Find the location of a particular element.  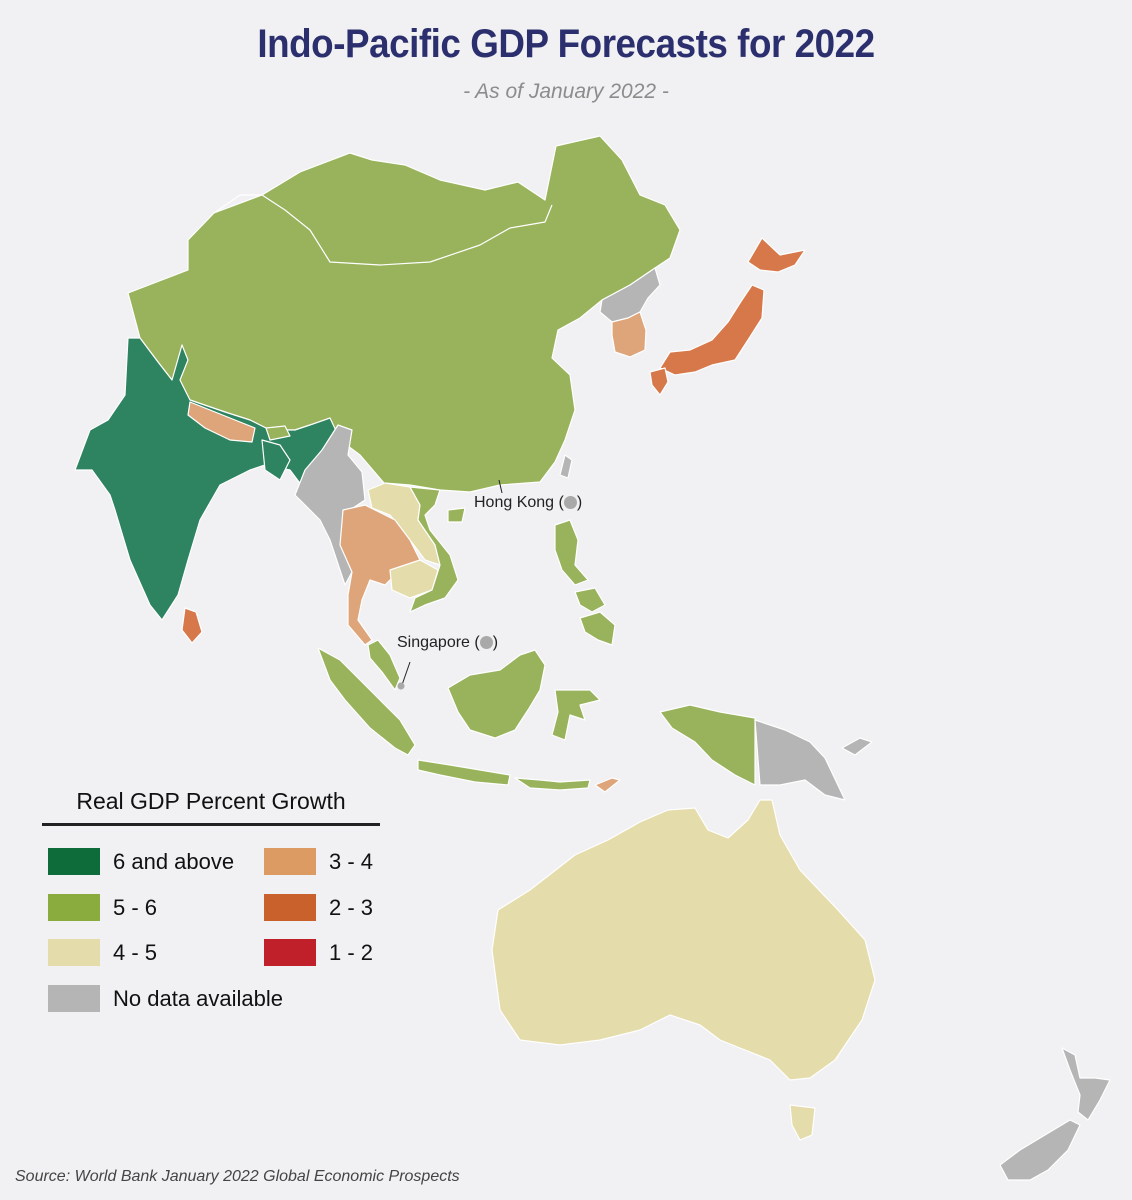

region-japan-kyushu is located at coordinates (659, 381).